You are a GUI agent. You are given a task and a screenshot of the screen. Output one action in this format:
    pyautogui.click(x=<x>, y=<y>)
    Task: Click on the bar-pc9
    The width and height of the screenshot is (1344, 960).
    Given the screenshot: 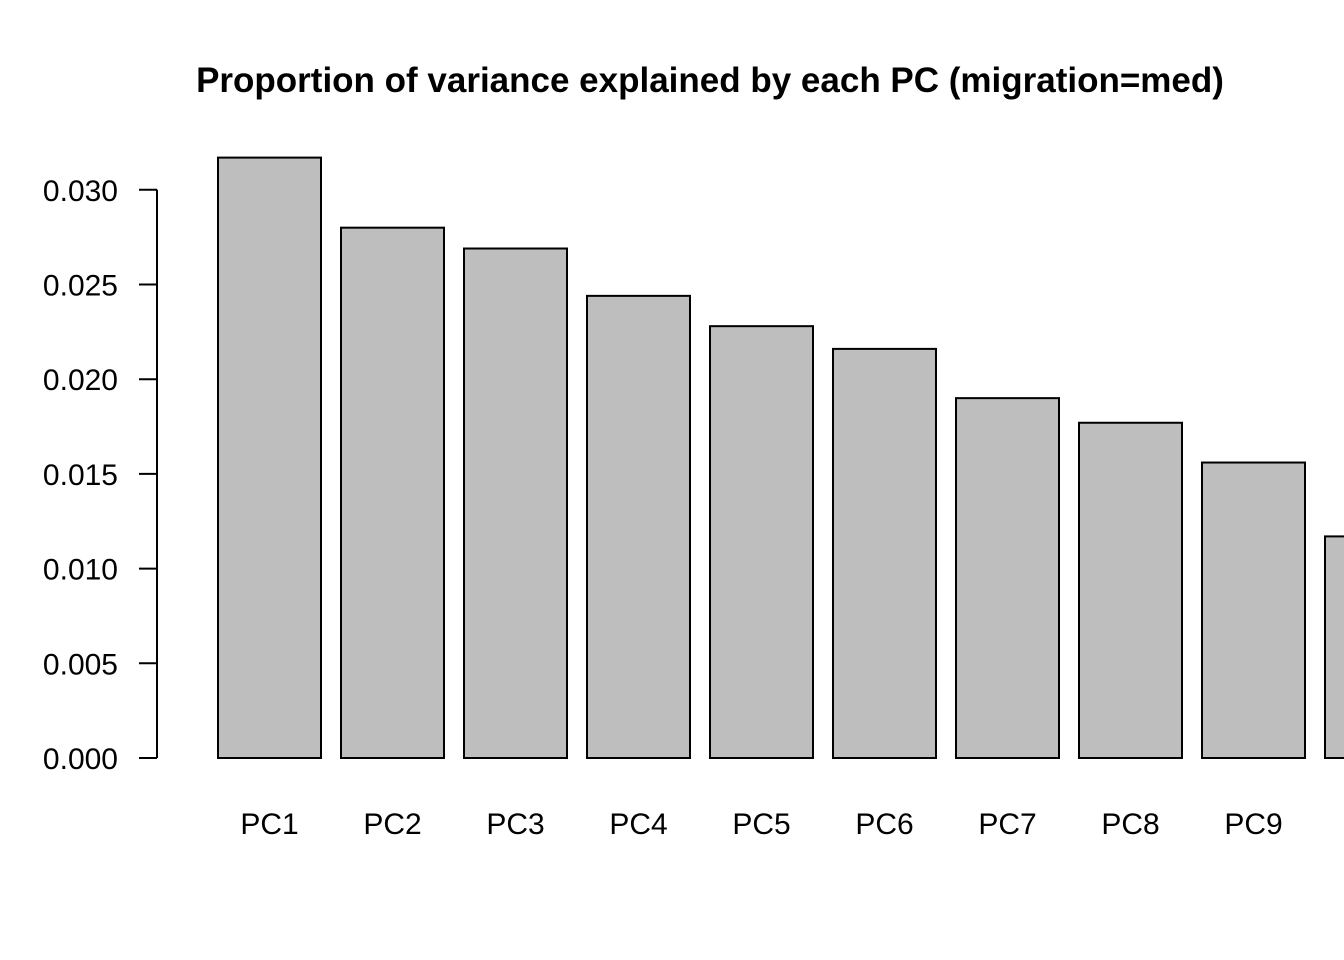 What is the action you would take?
    pyautogui.click(x=1253, y=610)
    